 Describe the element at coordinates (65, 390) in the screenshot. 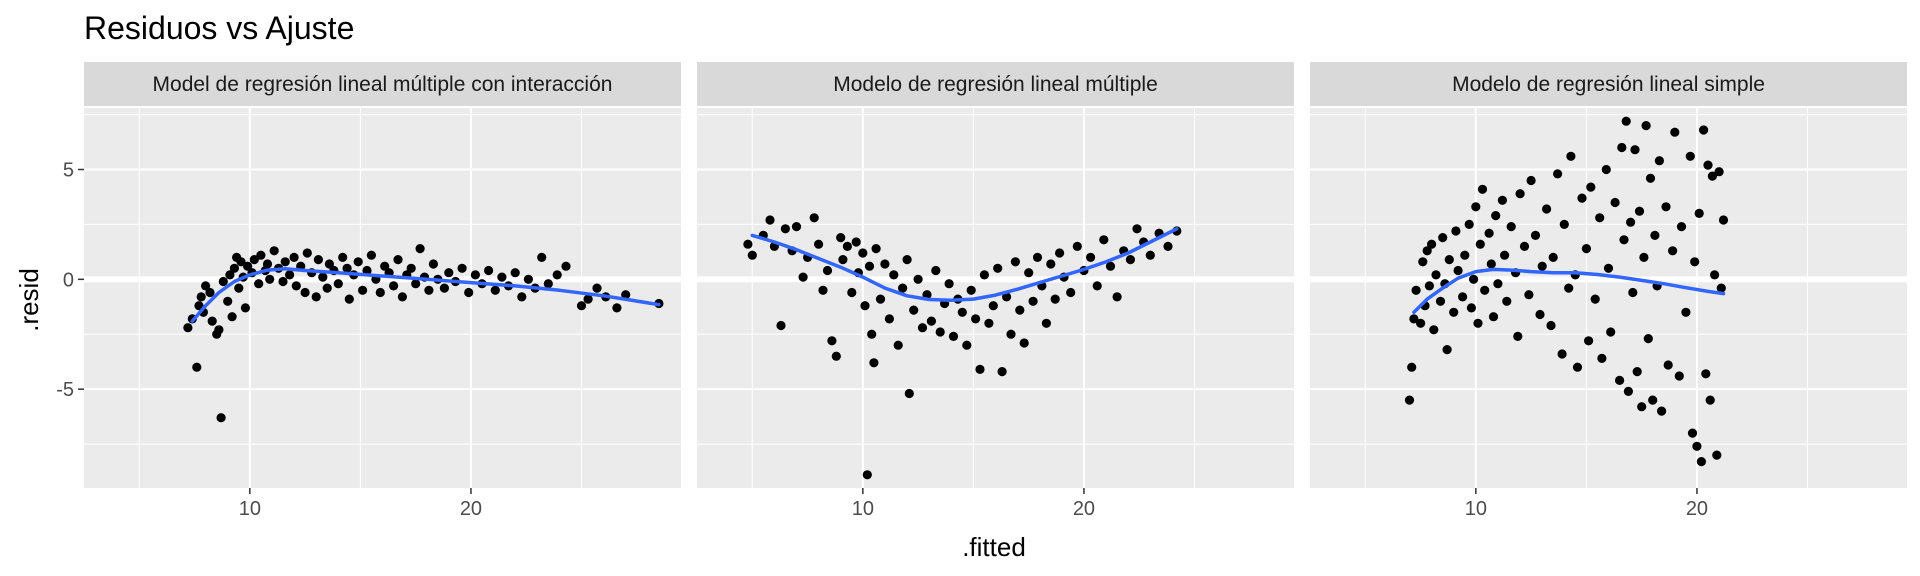

I see `y-tick-label: -5` at that location.